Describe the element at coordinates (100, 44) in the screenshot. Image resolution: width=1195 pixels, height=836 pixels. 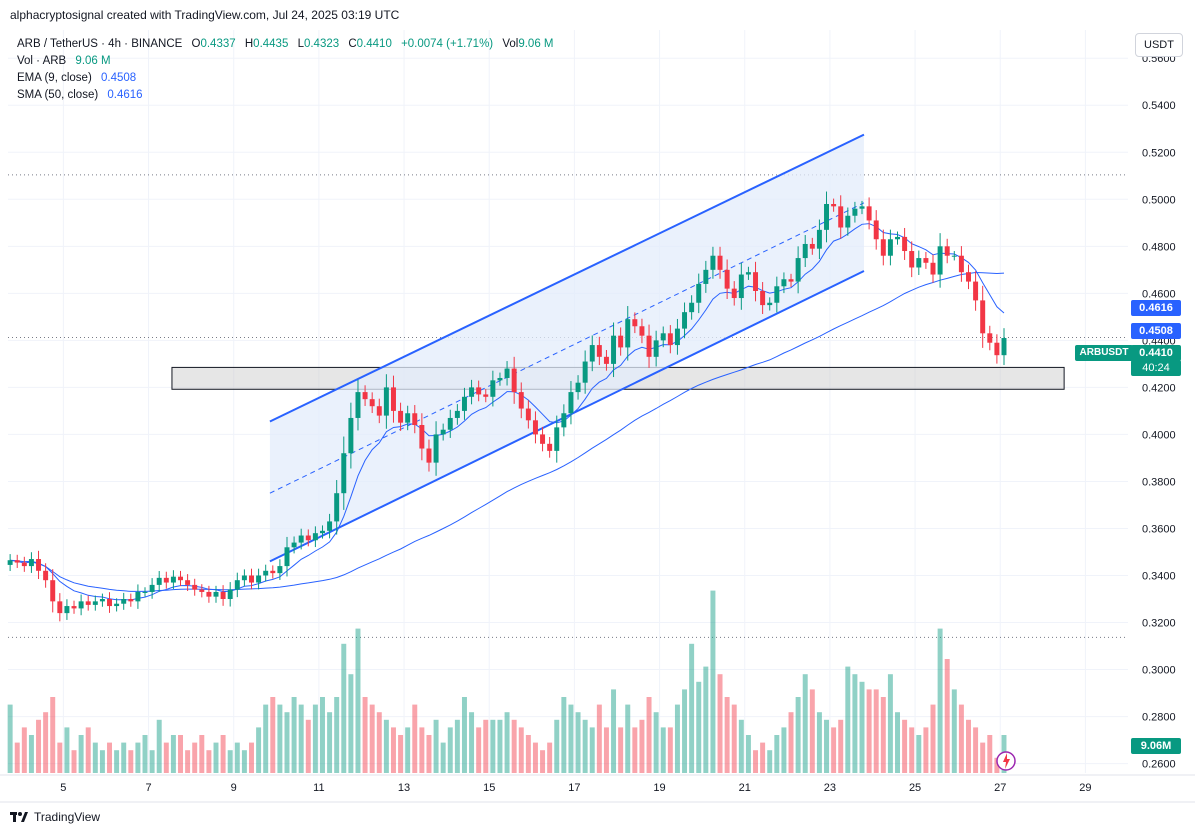
I see `legend-symbol: ARB / TetherUS · 4h · BINANCE` at that location.